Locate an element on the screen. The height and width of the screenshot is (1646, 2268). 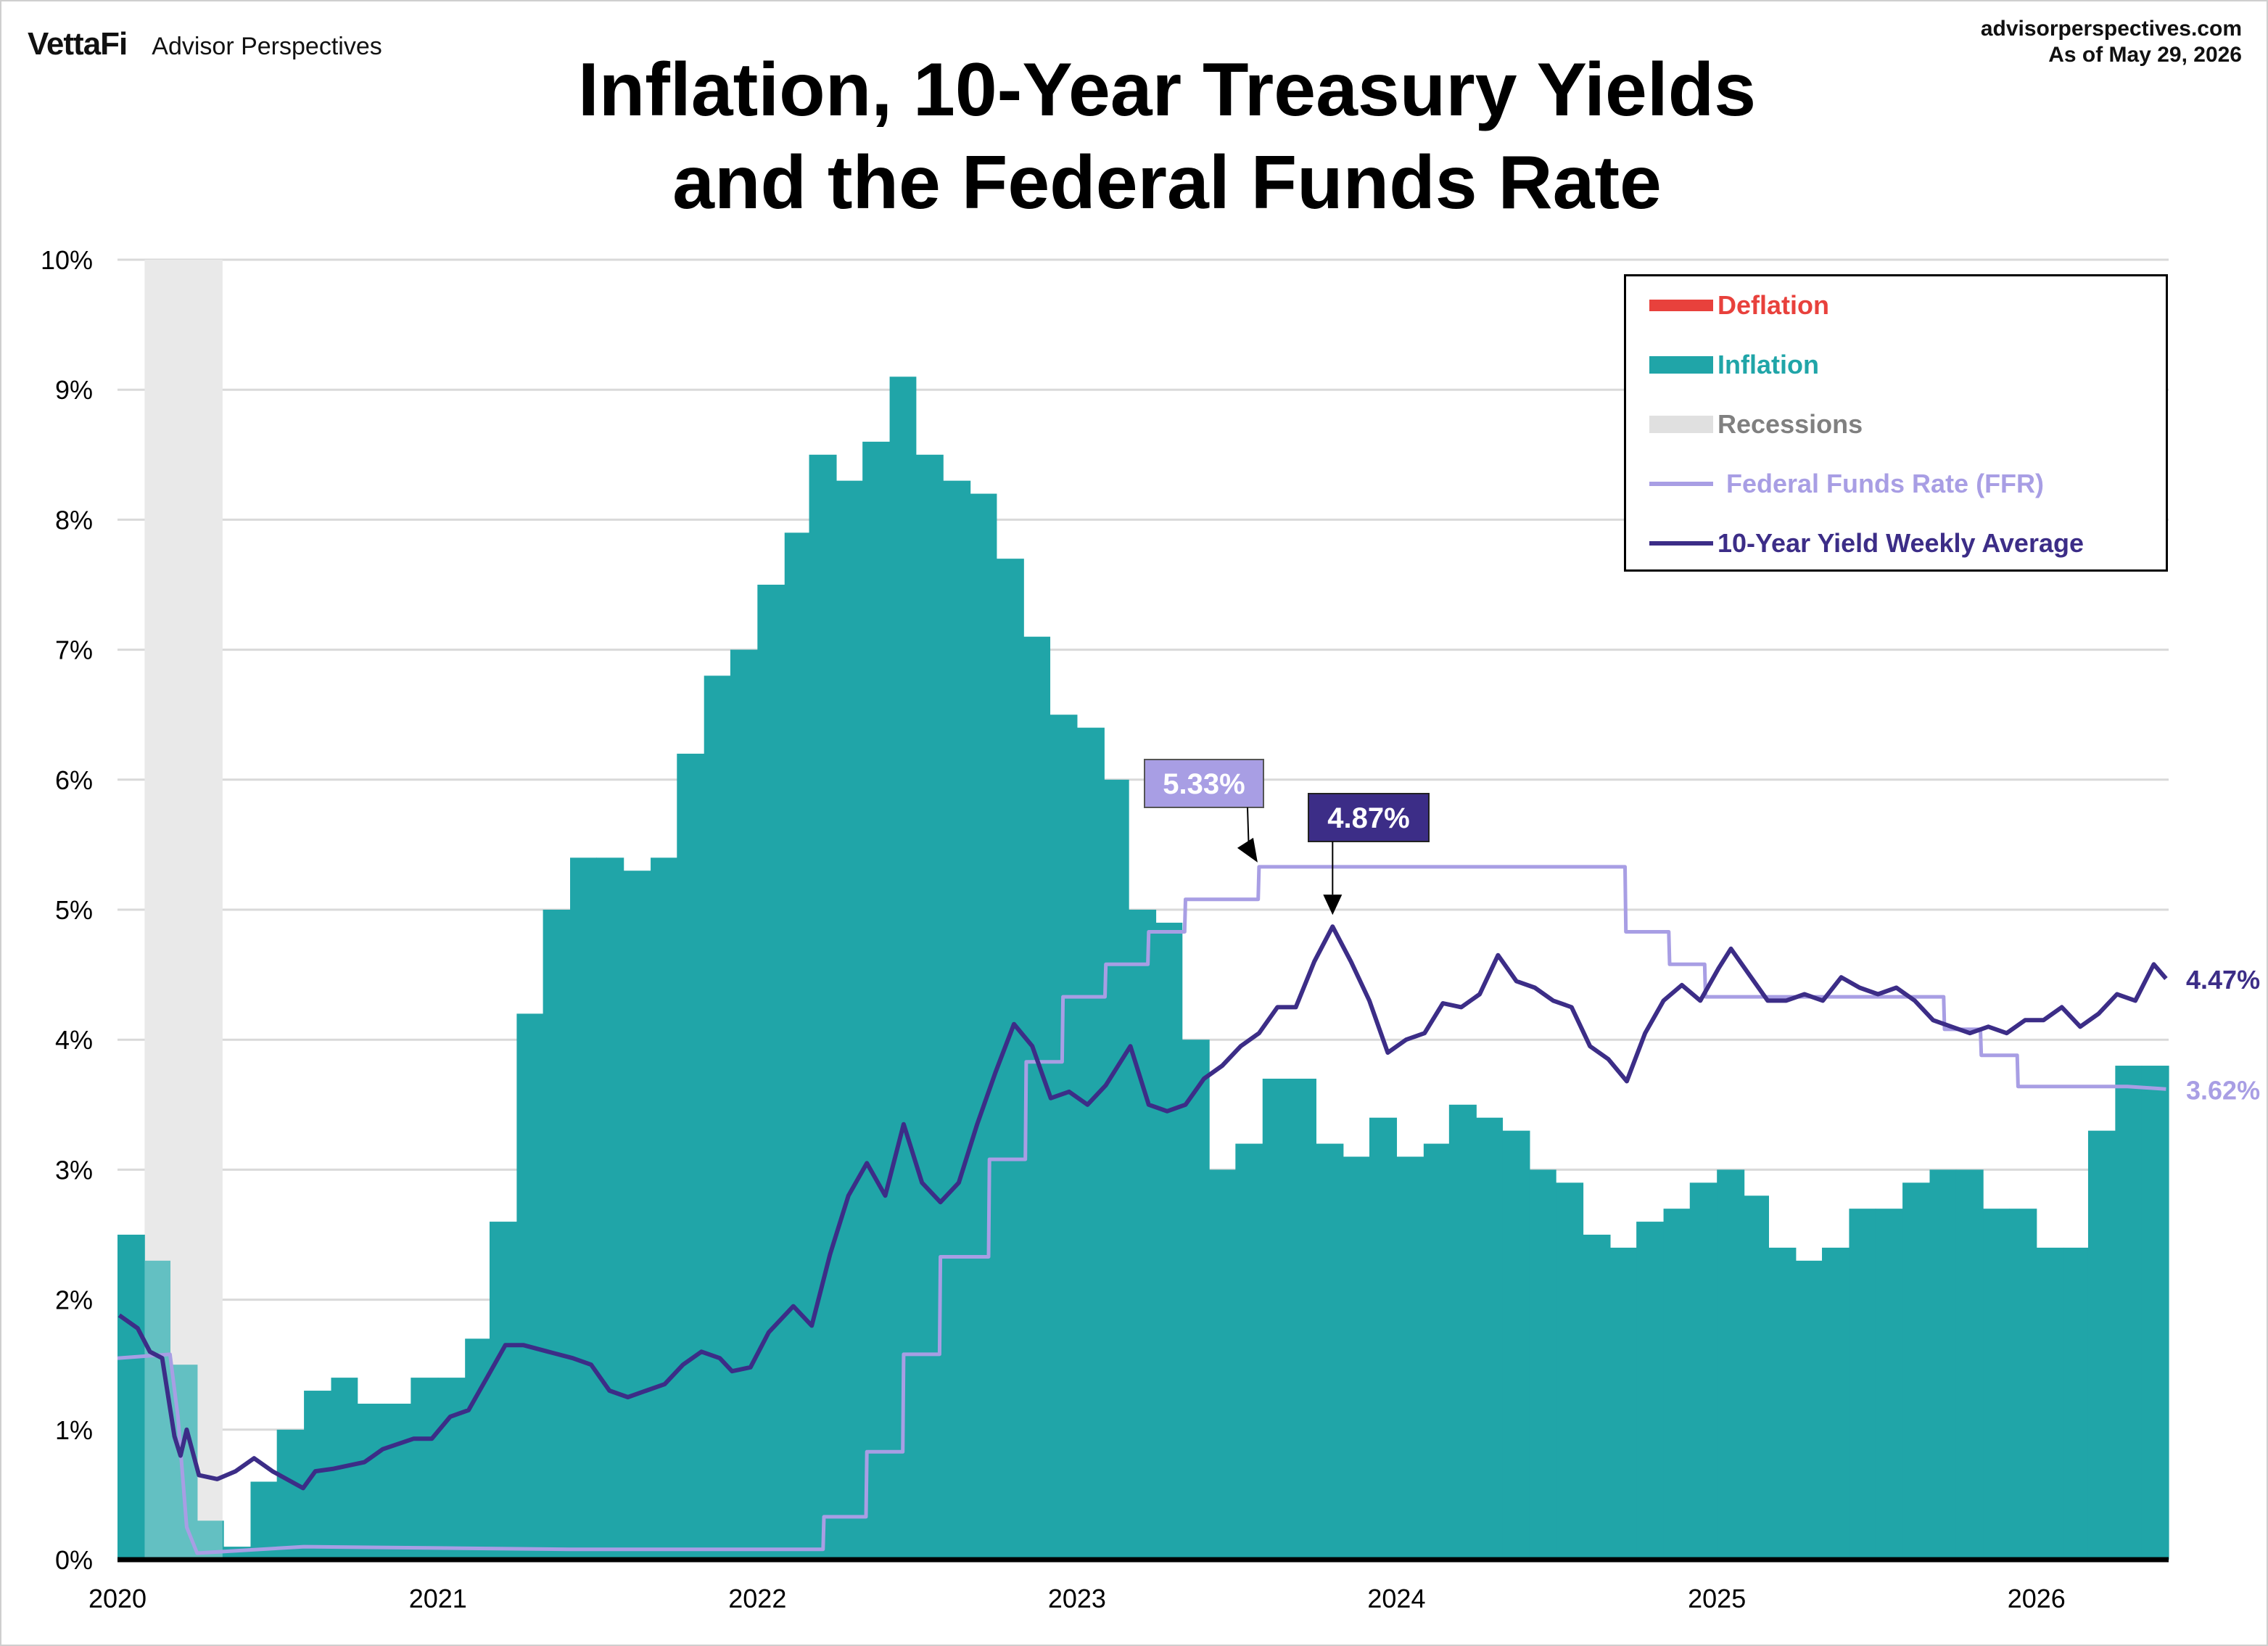
y-tick-label: 4% is located at coordinates (74, 1040).